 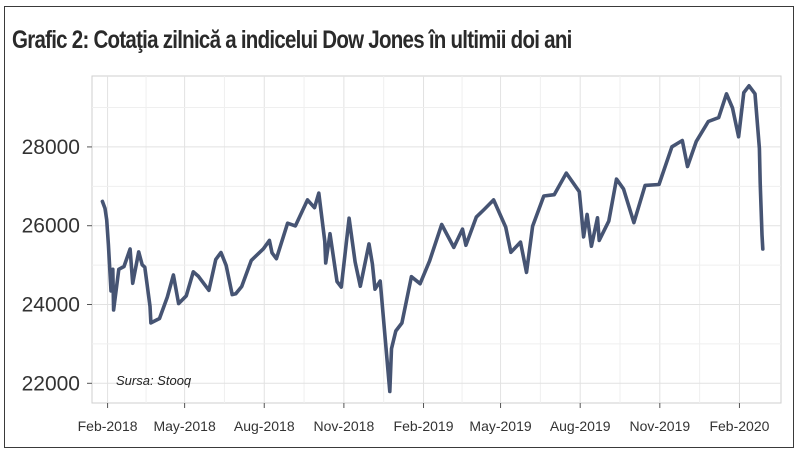 What do you see at coordinates (500, 426) in the screenshot?
I see `x-tick-label: May-2019` at bounding box center [500, 426].